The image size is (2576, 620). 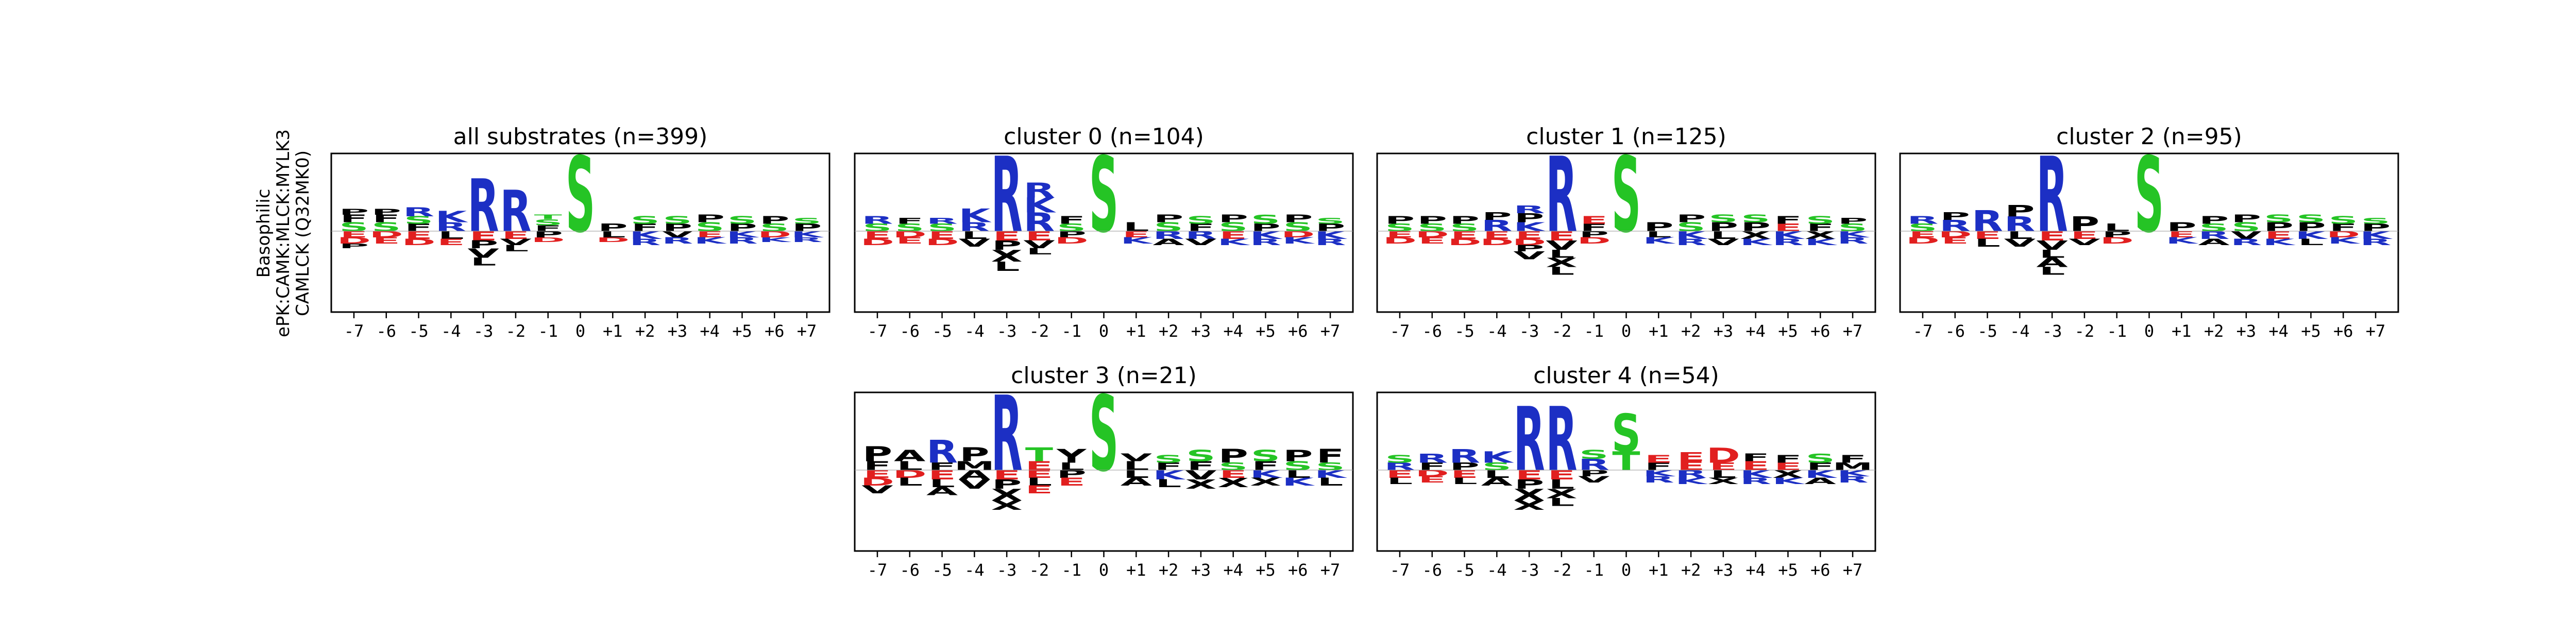 What do you see at coordinates (1853, 570) in the screenshot?
I see `logo-panel-5-tick-label-14: +7` at bounding box center [1853, 570].